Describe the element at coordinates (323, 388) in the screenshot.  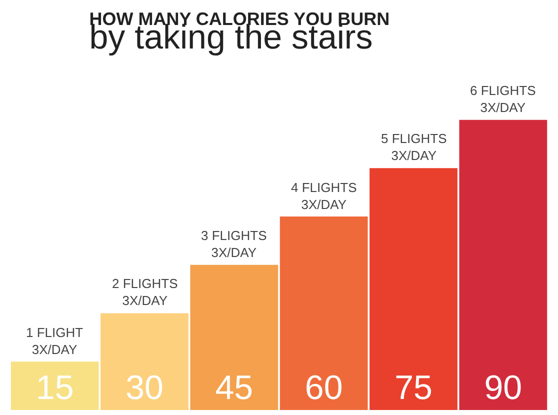
I see `data-label: 60` at that location.